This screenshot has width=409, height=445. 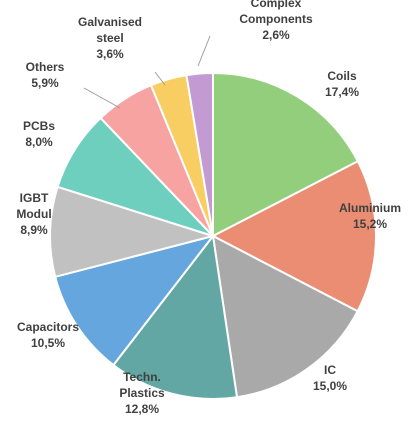 What do you see at coordinates (110, 22) in the screenshot?
I see `slice-category-label: Galvanised` at bounding box center [110, 22].